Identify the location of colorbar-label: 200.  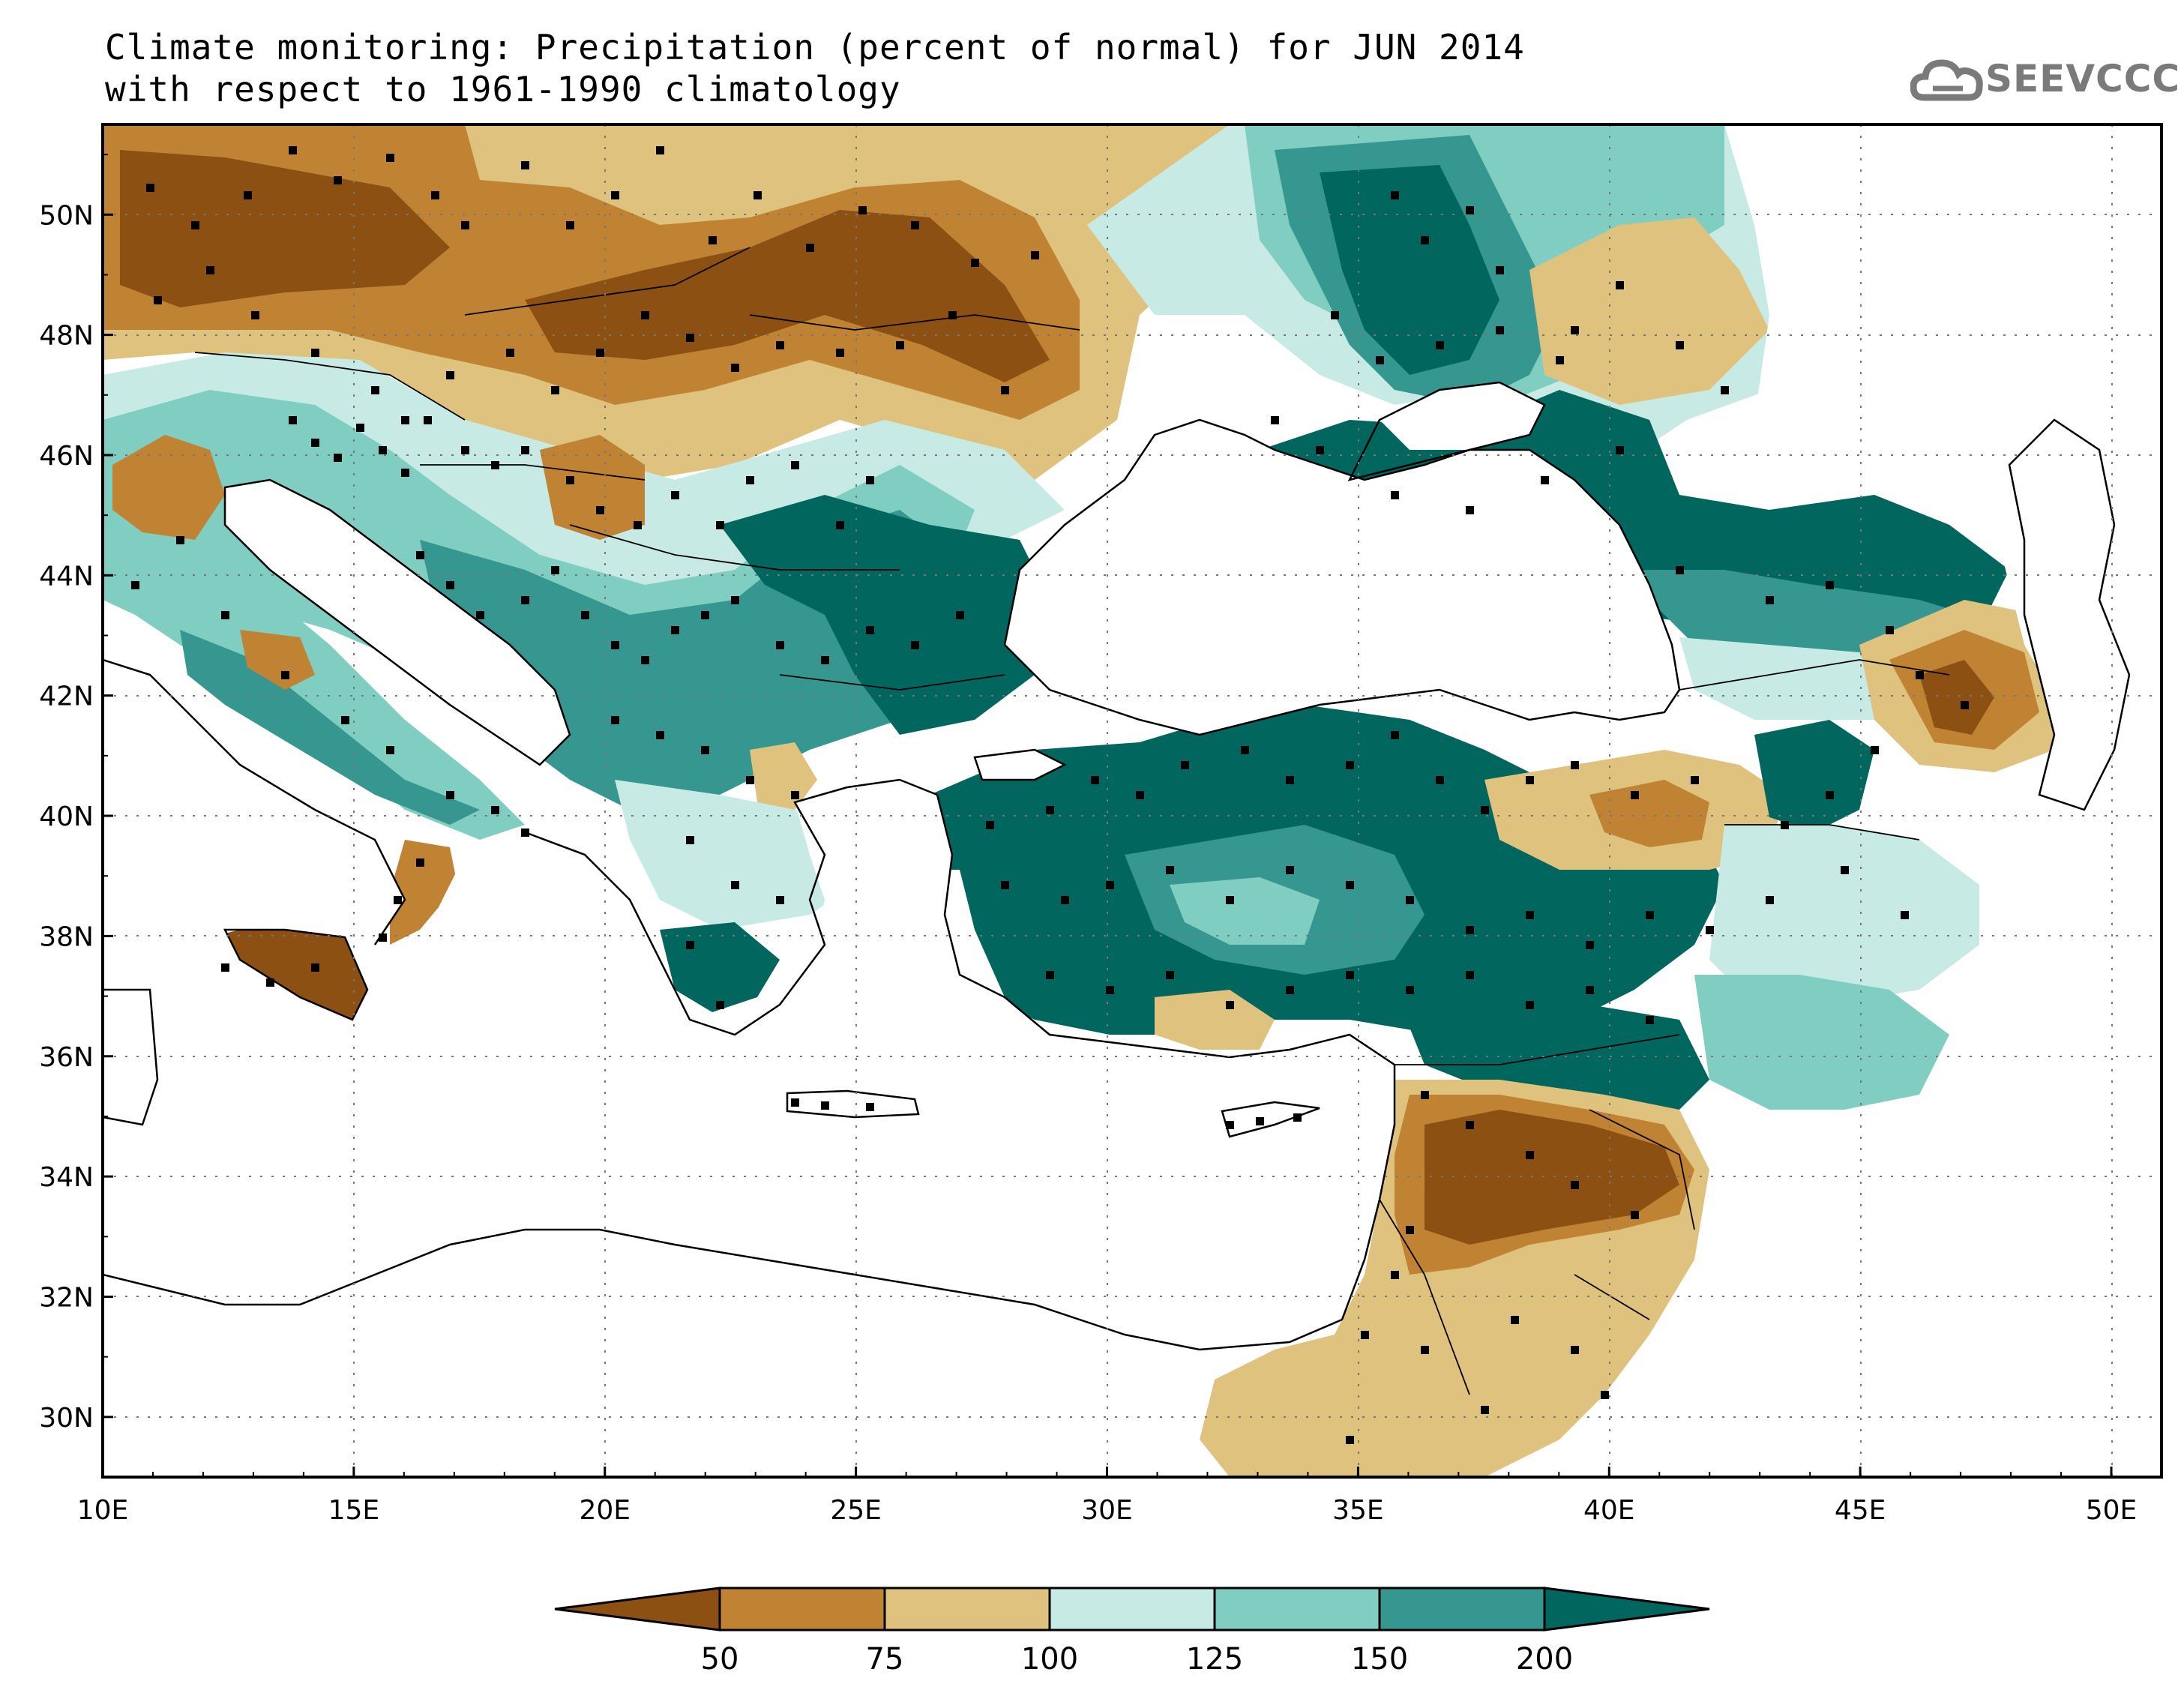
(1544, 1659).